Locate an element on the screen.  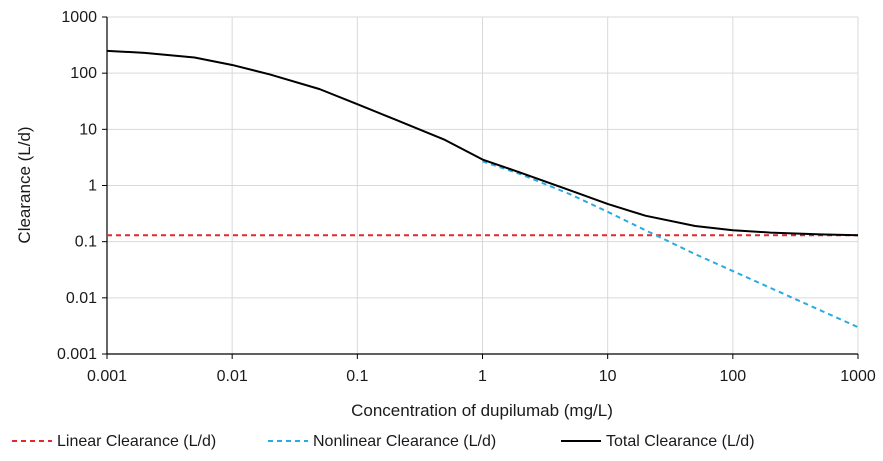
x-tick-label: 1000 is located at coordinates (858, 376).